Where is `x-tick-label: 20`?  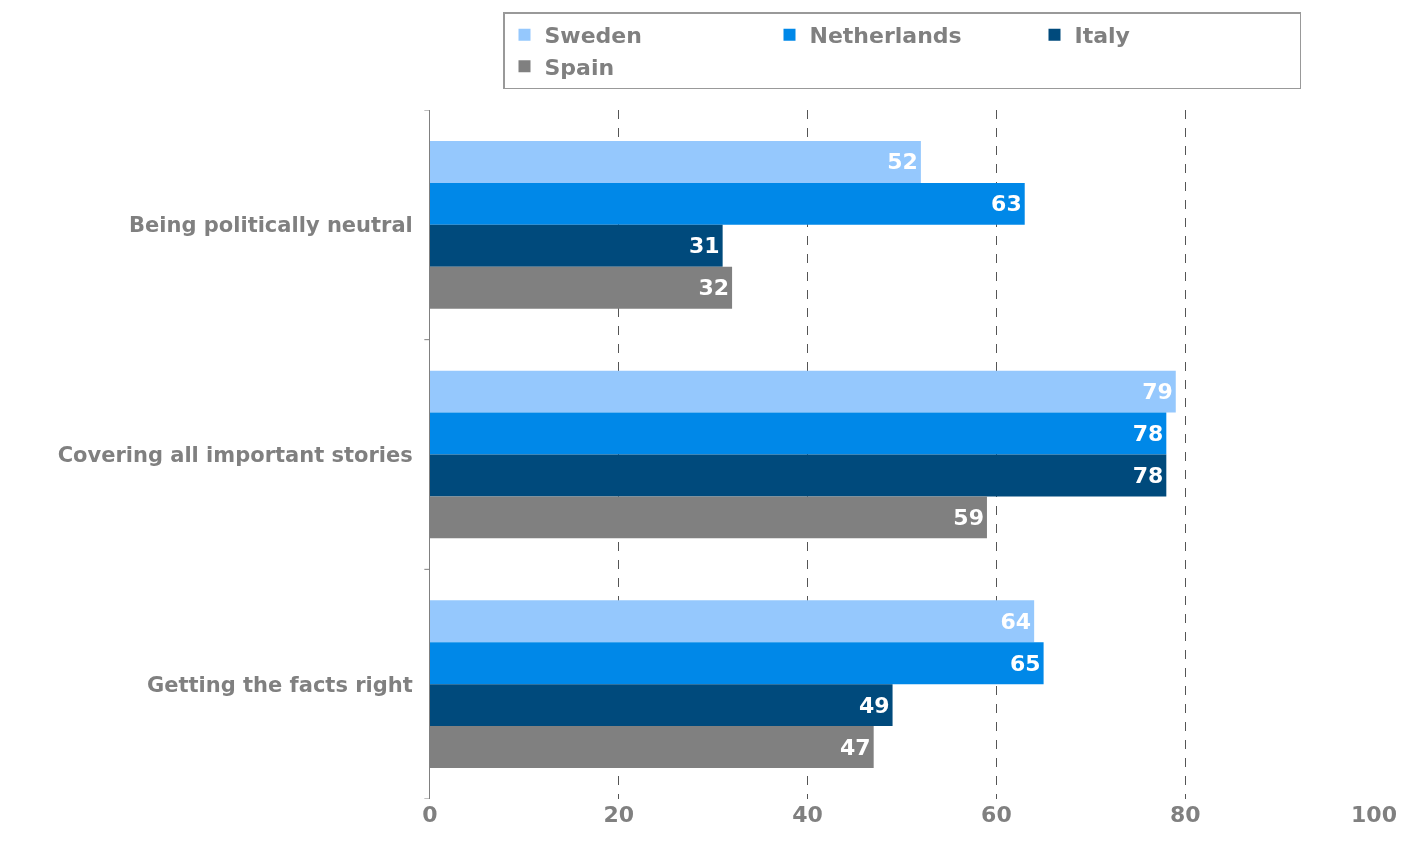 x-tick-label: 20 is located at coordinates (619, 814).